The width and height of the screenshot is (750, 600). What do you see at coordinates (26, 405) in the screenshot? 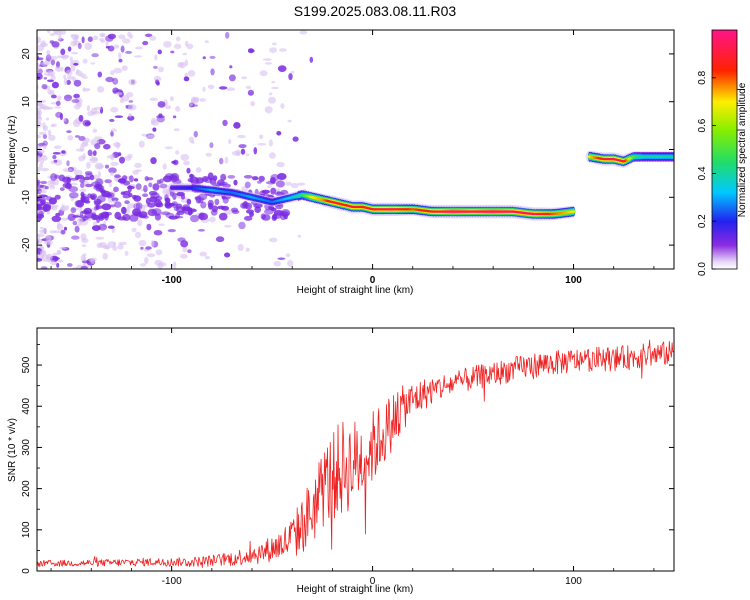
I see `snr-y-tick-label: 400` at bounding box center [26, 405].